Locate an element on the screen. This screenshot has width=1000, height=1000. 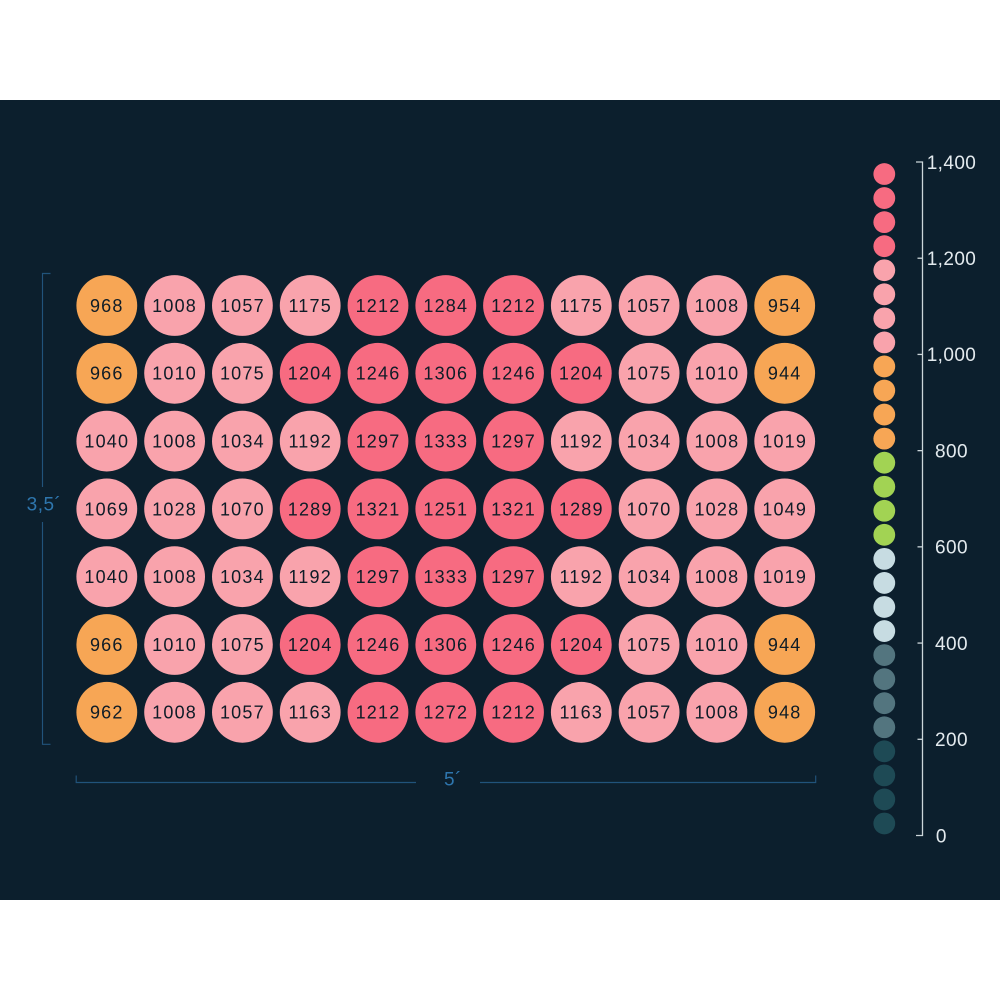
svg-text: 1069 is located at coordinates (106, 509).